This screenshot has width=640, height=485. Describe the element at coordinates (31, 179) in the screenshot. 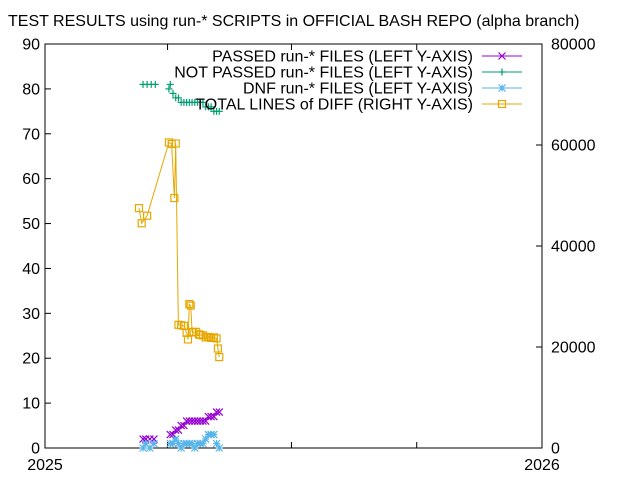

I see `y-tick-label: 60` at that location.